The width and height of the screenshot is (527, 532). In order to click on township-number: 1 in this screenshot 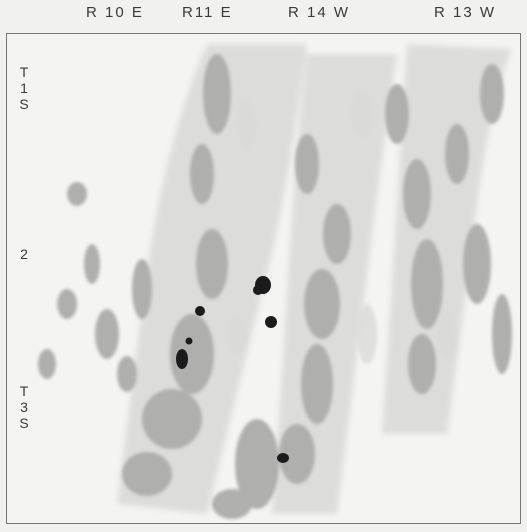, I will do `click(24, 88)`.